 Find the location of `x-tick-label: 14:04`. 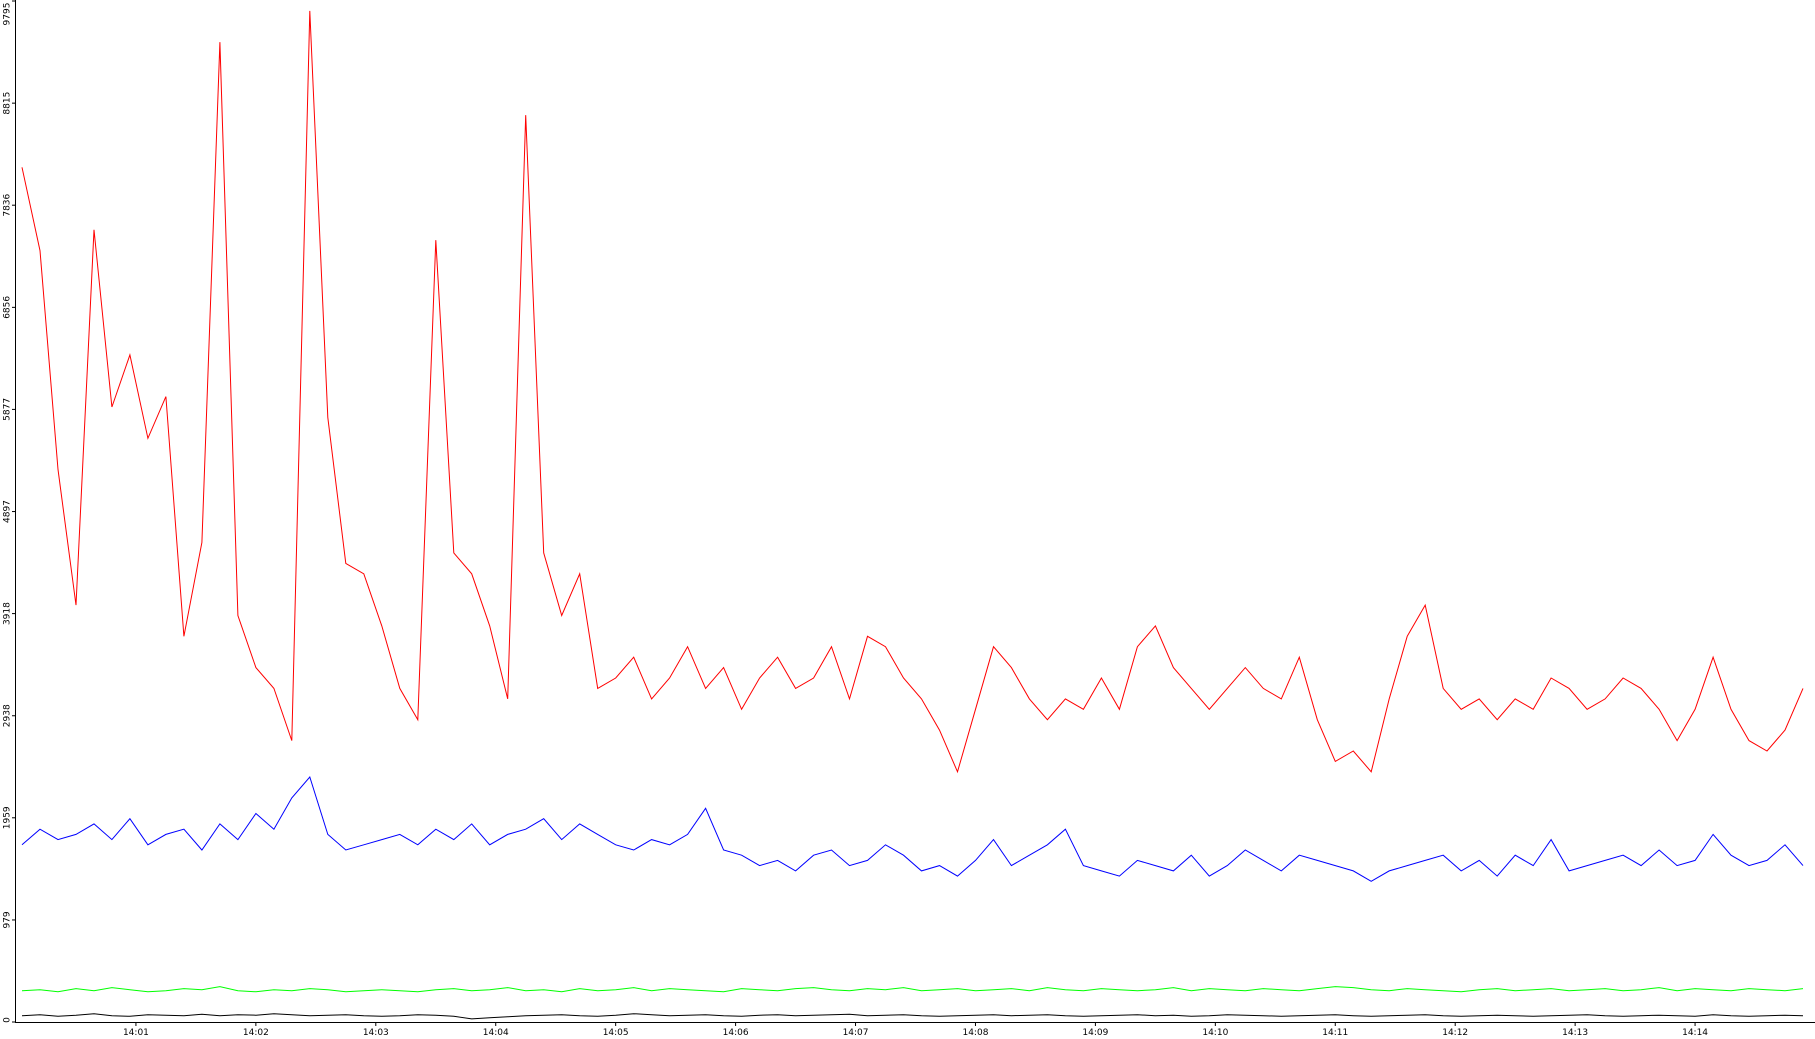

x-tick-label: 14:04 is located at coordinates (496, 1033).